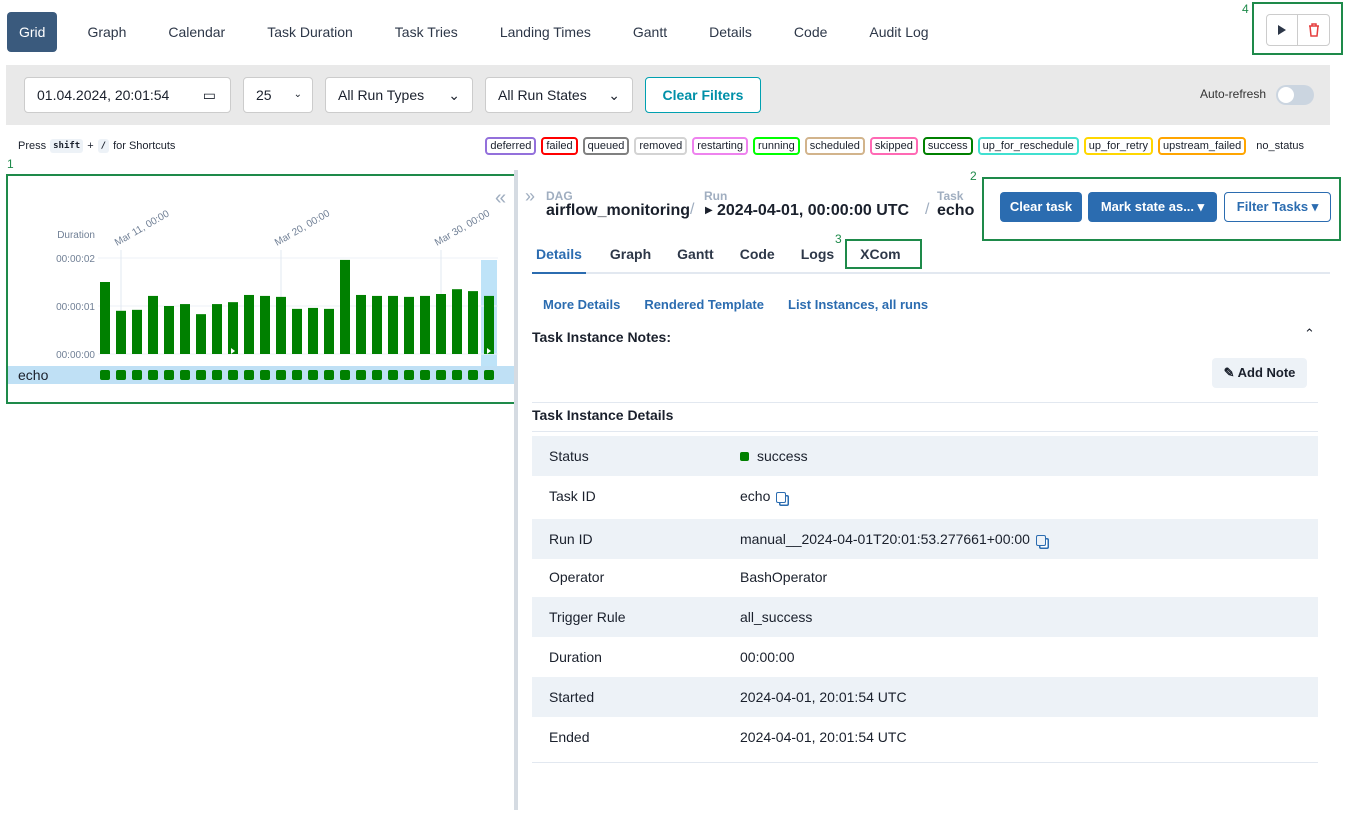 The width and height of the screenshot is (1370, 831). I want to click on detail-tab: XCom, so click(880, 254).